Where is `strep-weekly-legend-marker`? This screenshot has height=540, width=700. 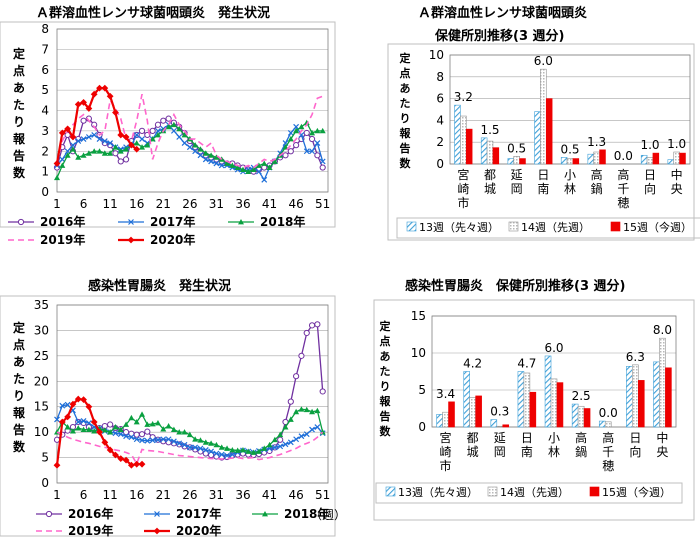
strep-weekly-legend-marker is located at coordinates (21, 222).